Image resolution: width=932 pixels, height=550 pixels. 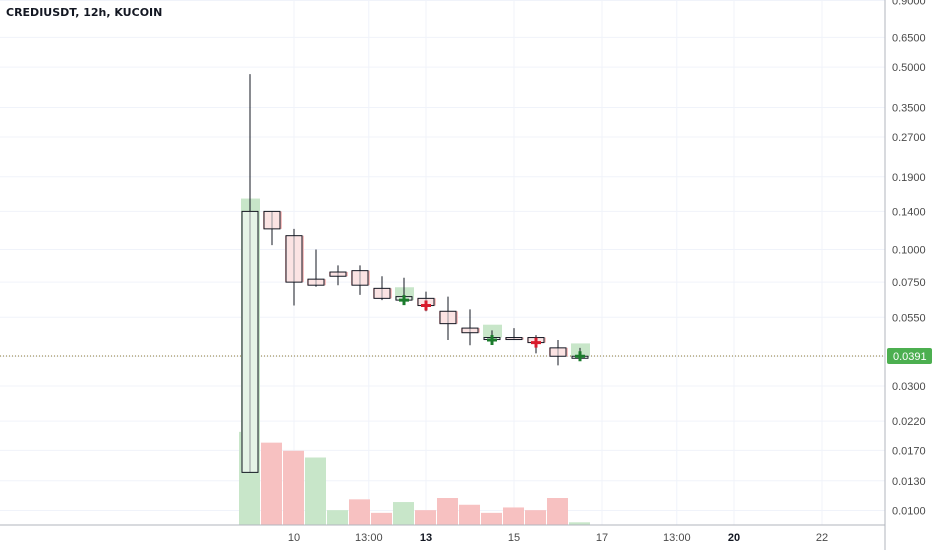 I want to click on last-price-tag-label: 0.0391, so click(x=910, y=357).